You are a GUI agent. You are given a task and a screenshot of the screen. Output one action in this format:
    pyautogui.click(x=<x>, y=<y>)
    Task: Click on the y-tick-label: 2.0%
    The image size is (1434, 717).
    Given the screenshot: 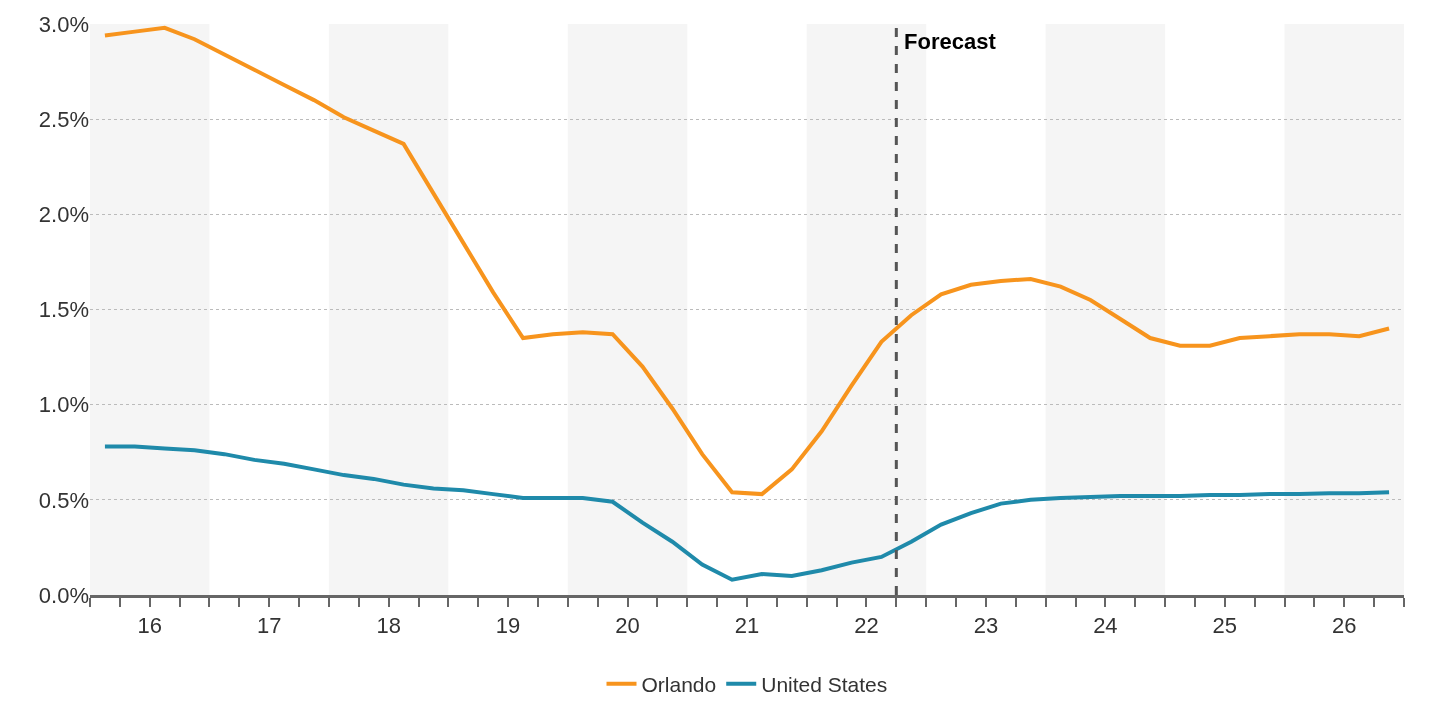 What is the action you would take?
    pyautogui.click(x=63, y=215)
    